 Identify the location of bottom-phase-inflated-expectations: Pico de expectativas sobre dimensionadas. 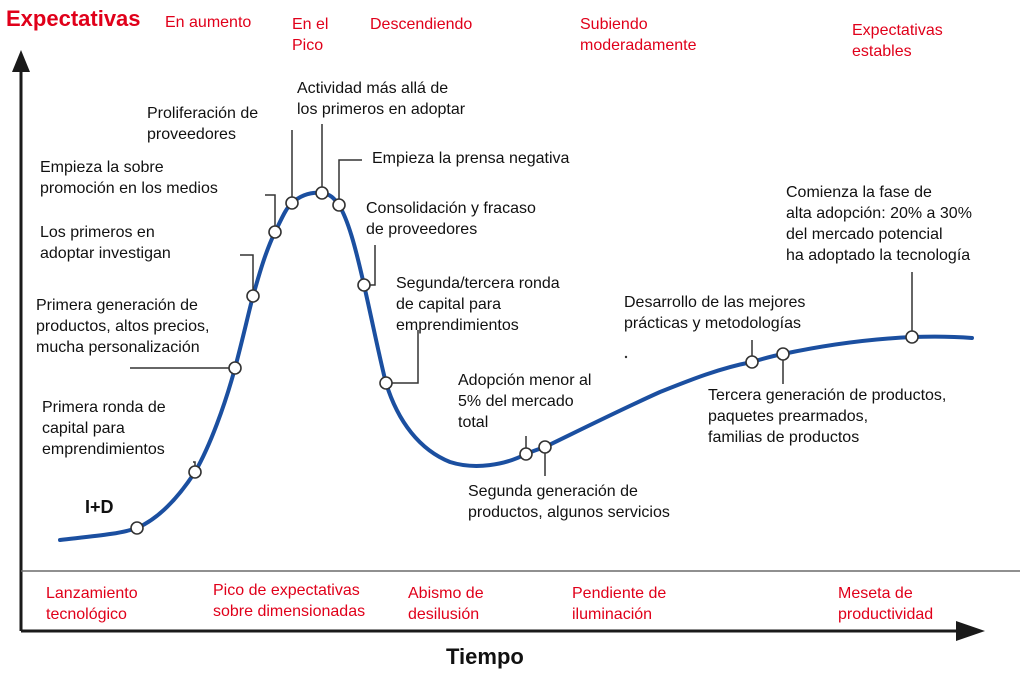
(289, 601).